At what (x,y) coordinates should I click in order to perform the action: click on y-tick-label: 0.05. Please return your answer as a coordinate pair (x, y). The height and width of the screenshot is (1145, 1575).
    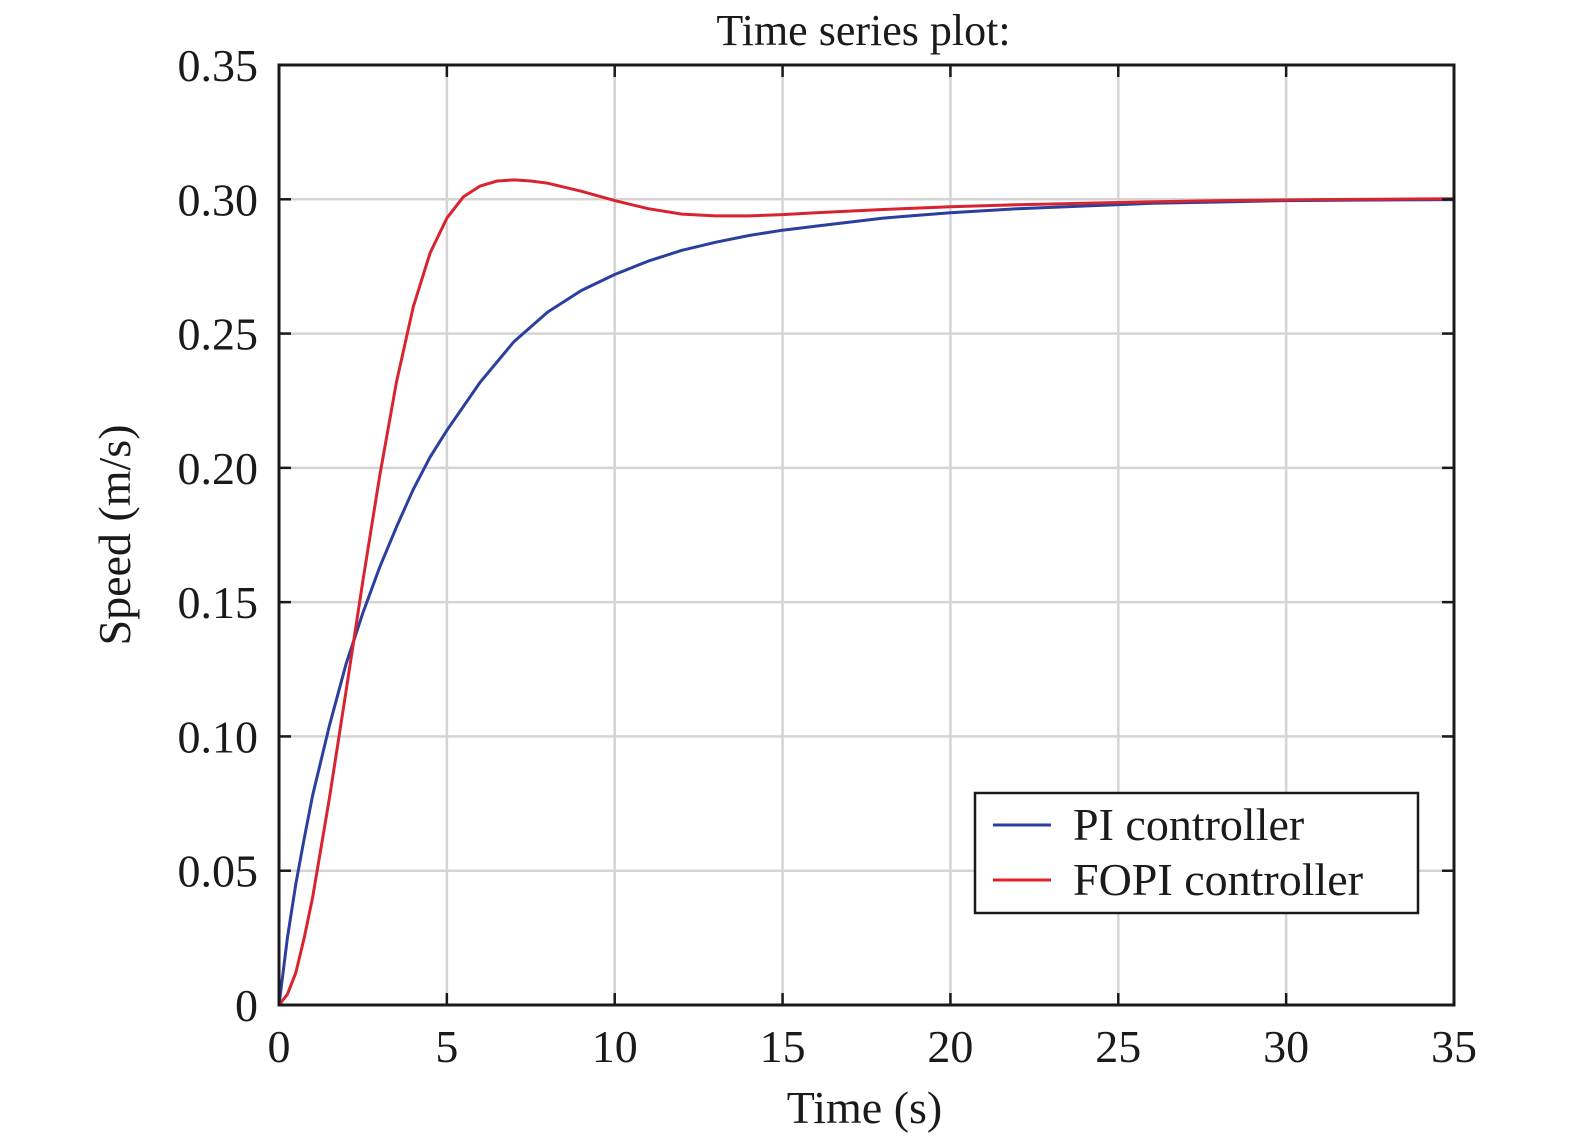
    Looking at the image, I should click on (218, 871).